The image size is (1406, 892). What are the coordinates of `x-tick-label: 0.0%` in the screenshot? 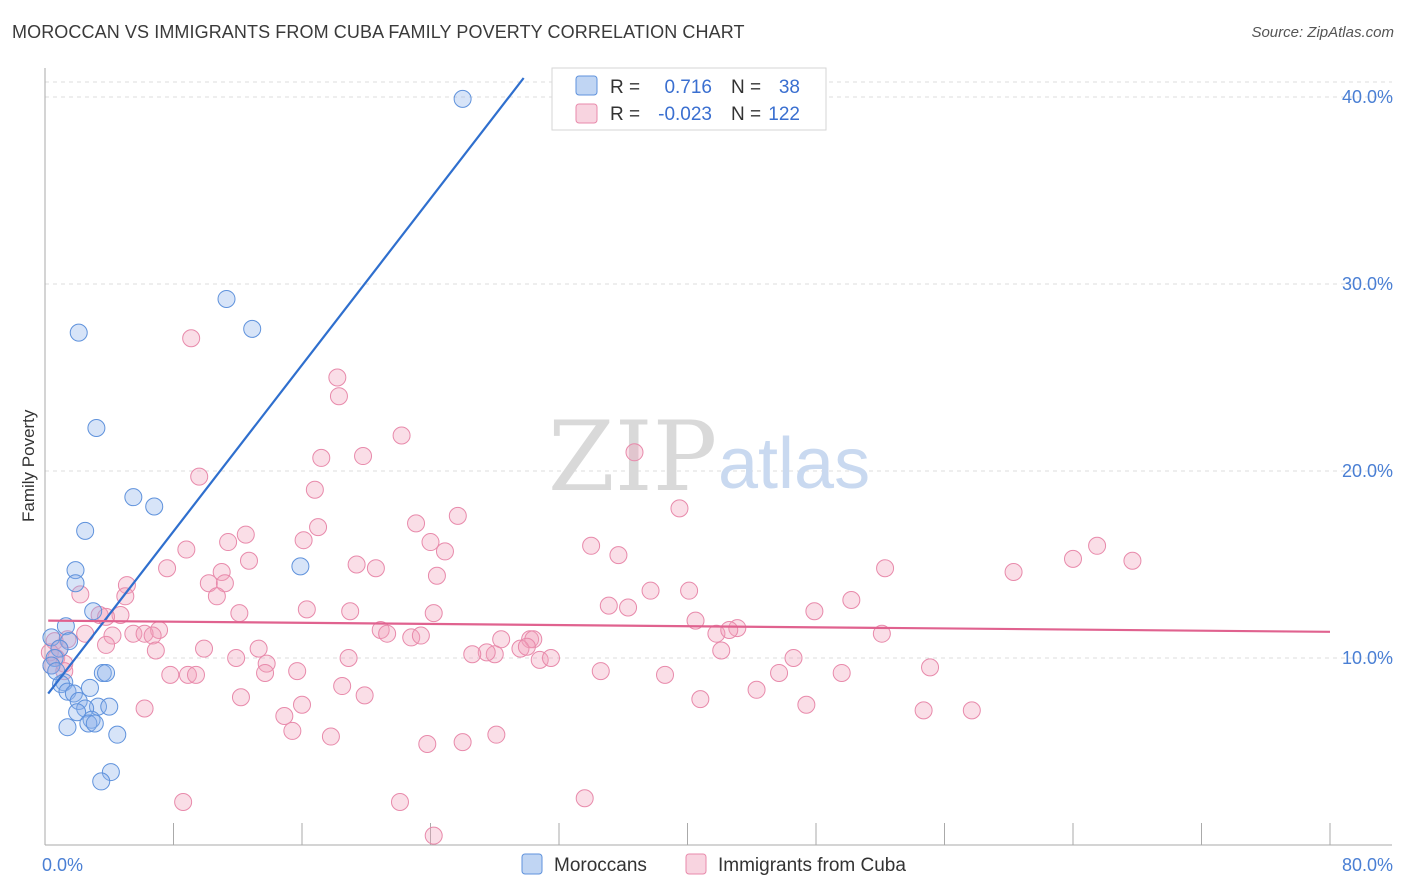 It's located at (62, 865).